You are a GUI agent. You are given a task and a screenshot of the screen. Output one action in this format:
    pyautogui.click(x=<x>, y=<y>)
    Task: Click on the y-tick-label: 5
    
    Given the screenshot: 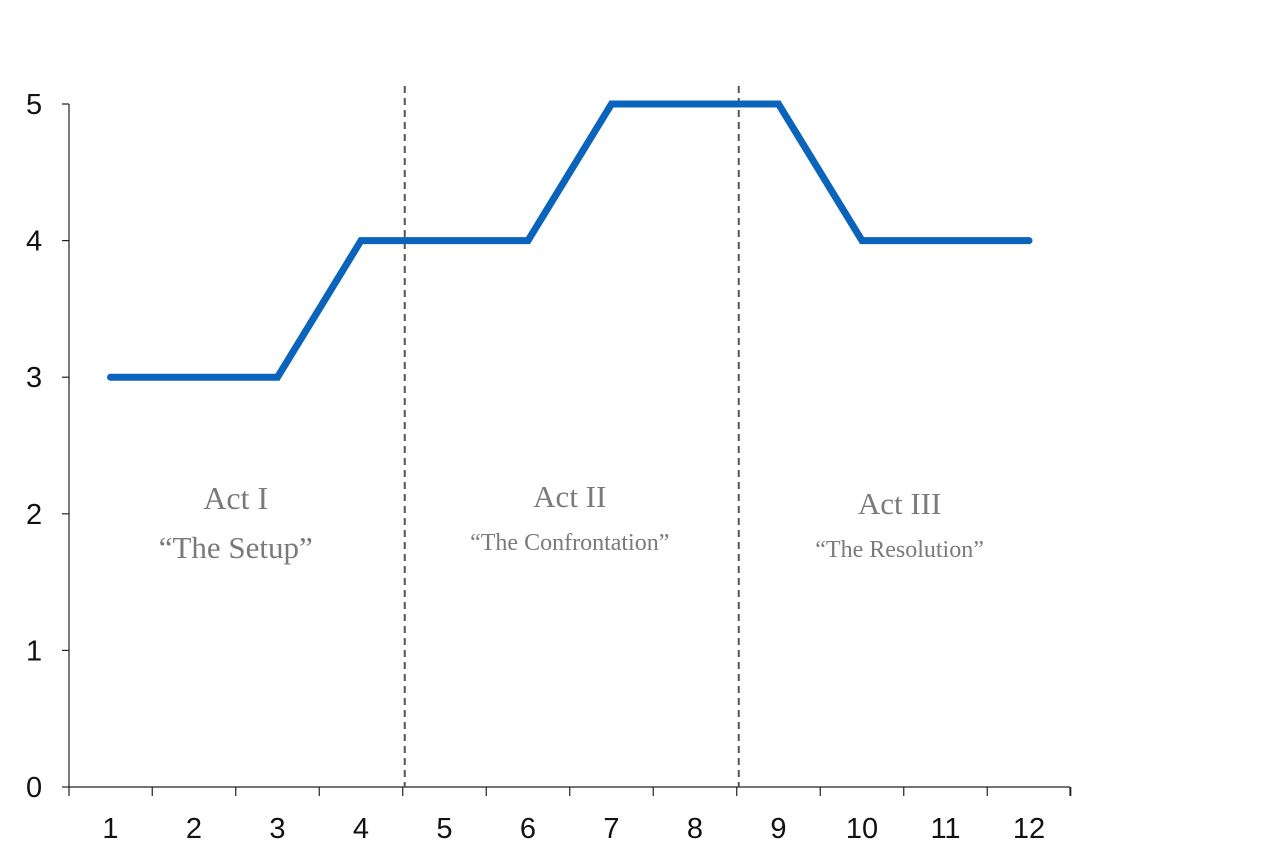 What is the action you would take?
    pyautogui.click(x=34, y=105)
    